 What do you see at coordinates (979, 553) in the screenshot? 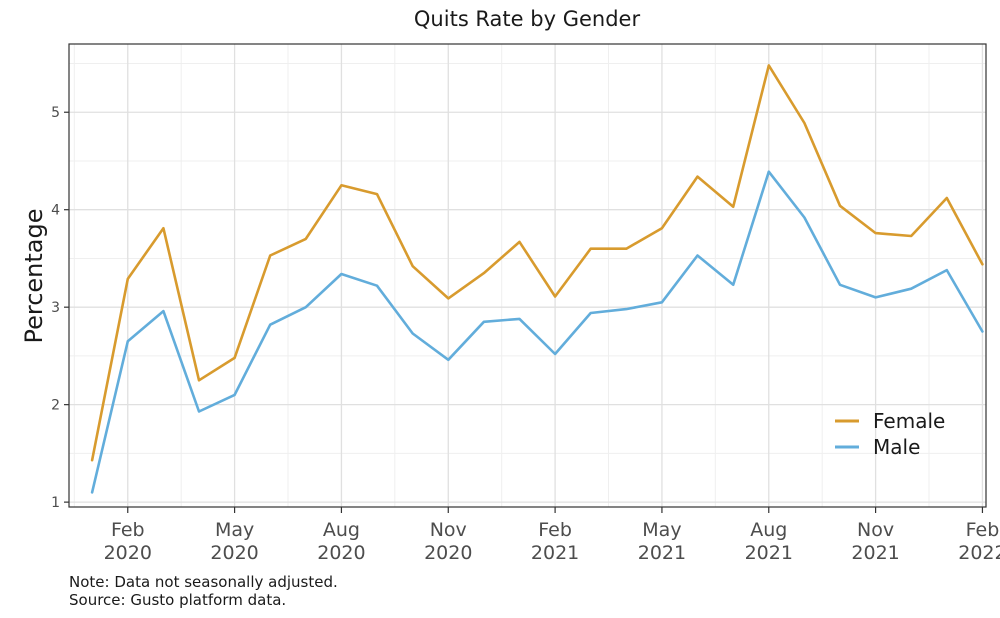
I see `x-tick-year-label: 2022` at bounding box center [979, 553].